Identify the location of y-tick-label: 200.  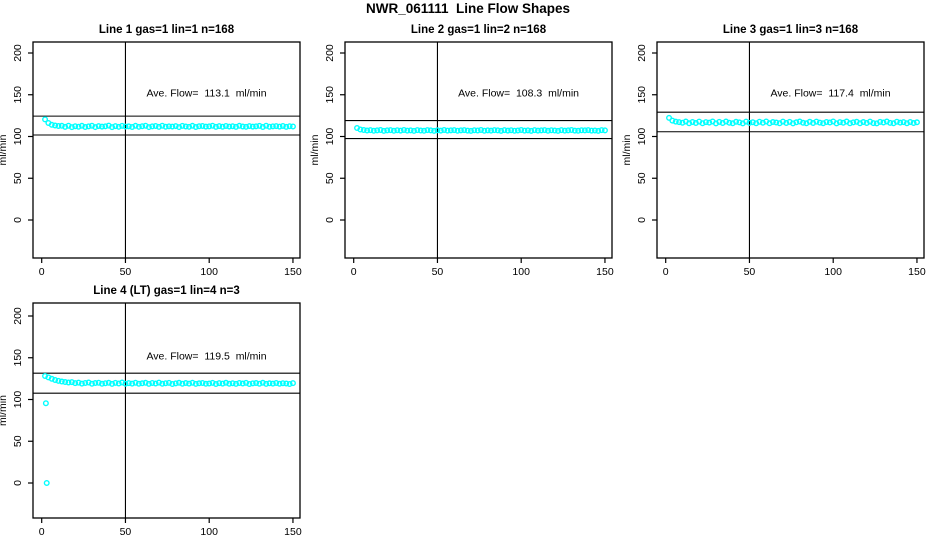
(18, 316).